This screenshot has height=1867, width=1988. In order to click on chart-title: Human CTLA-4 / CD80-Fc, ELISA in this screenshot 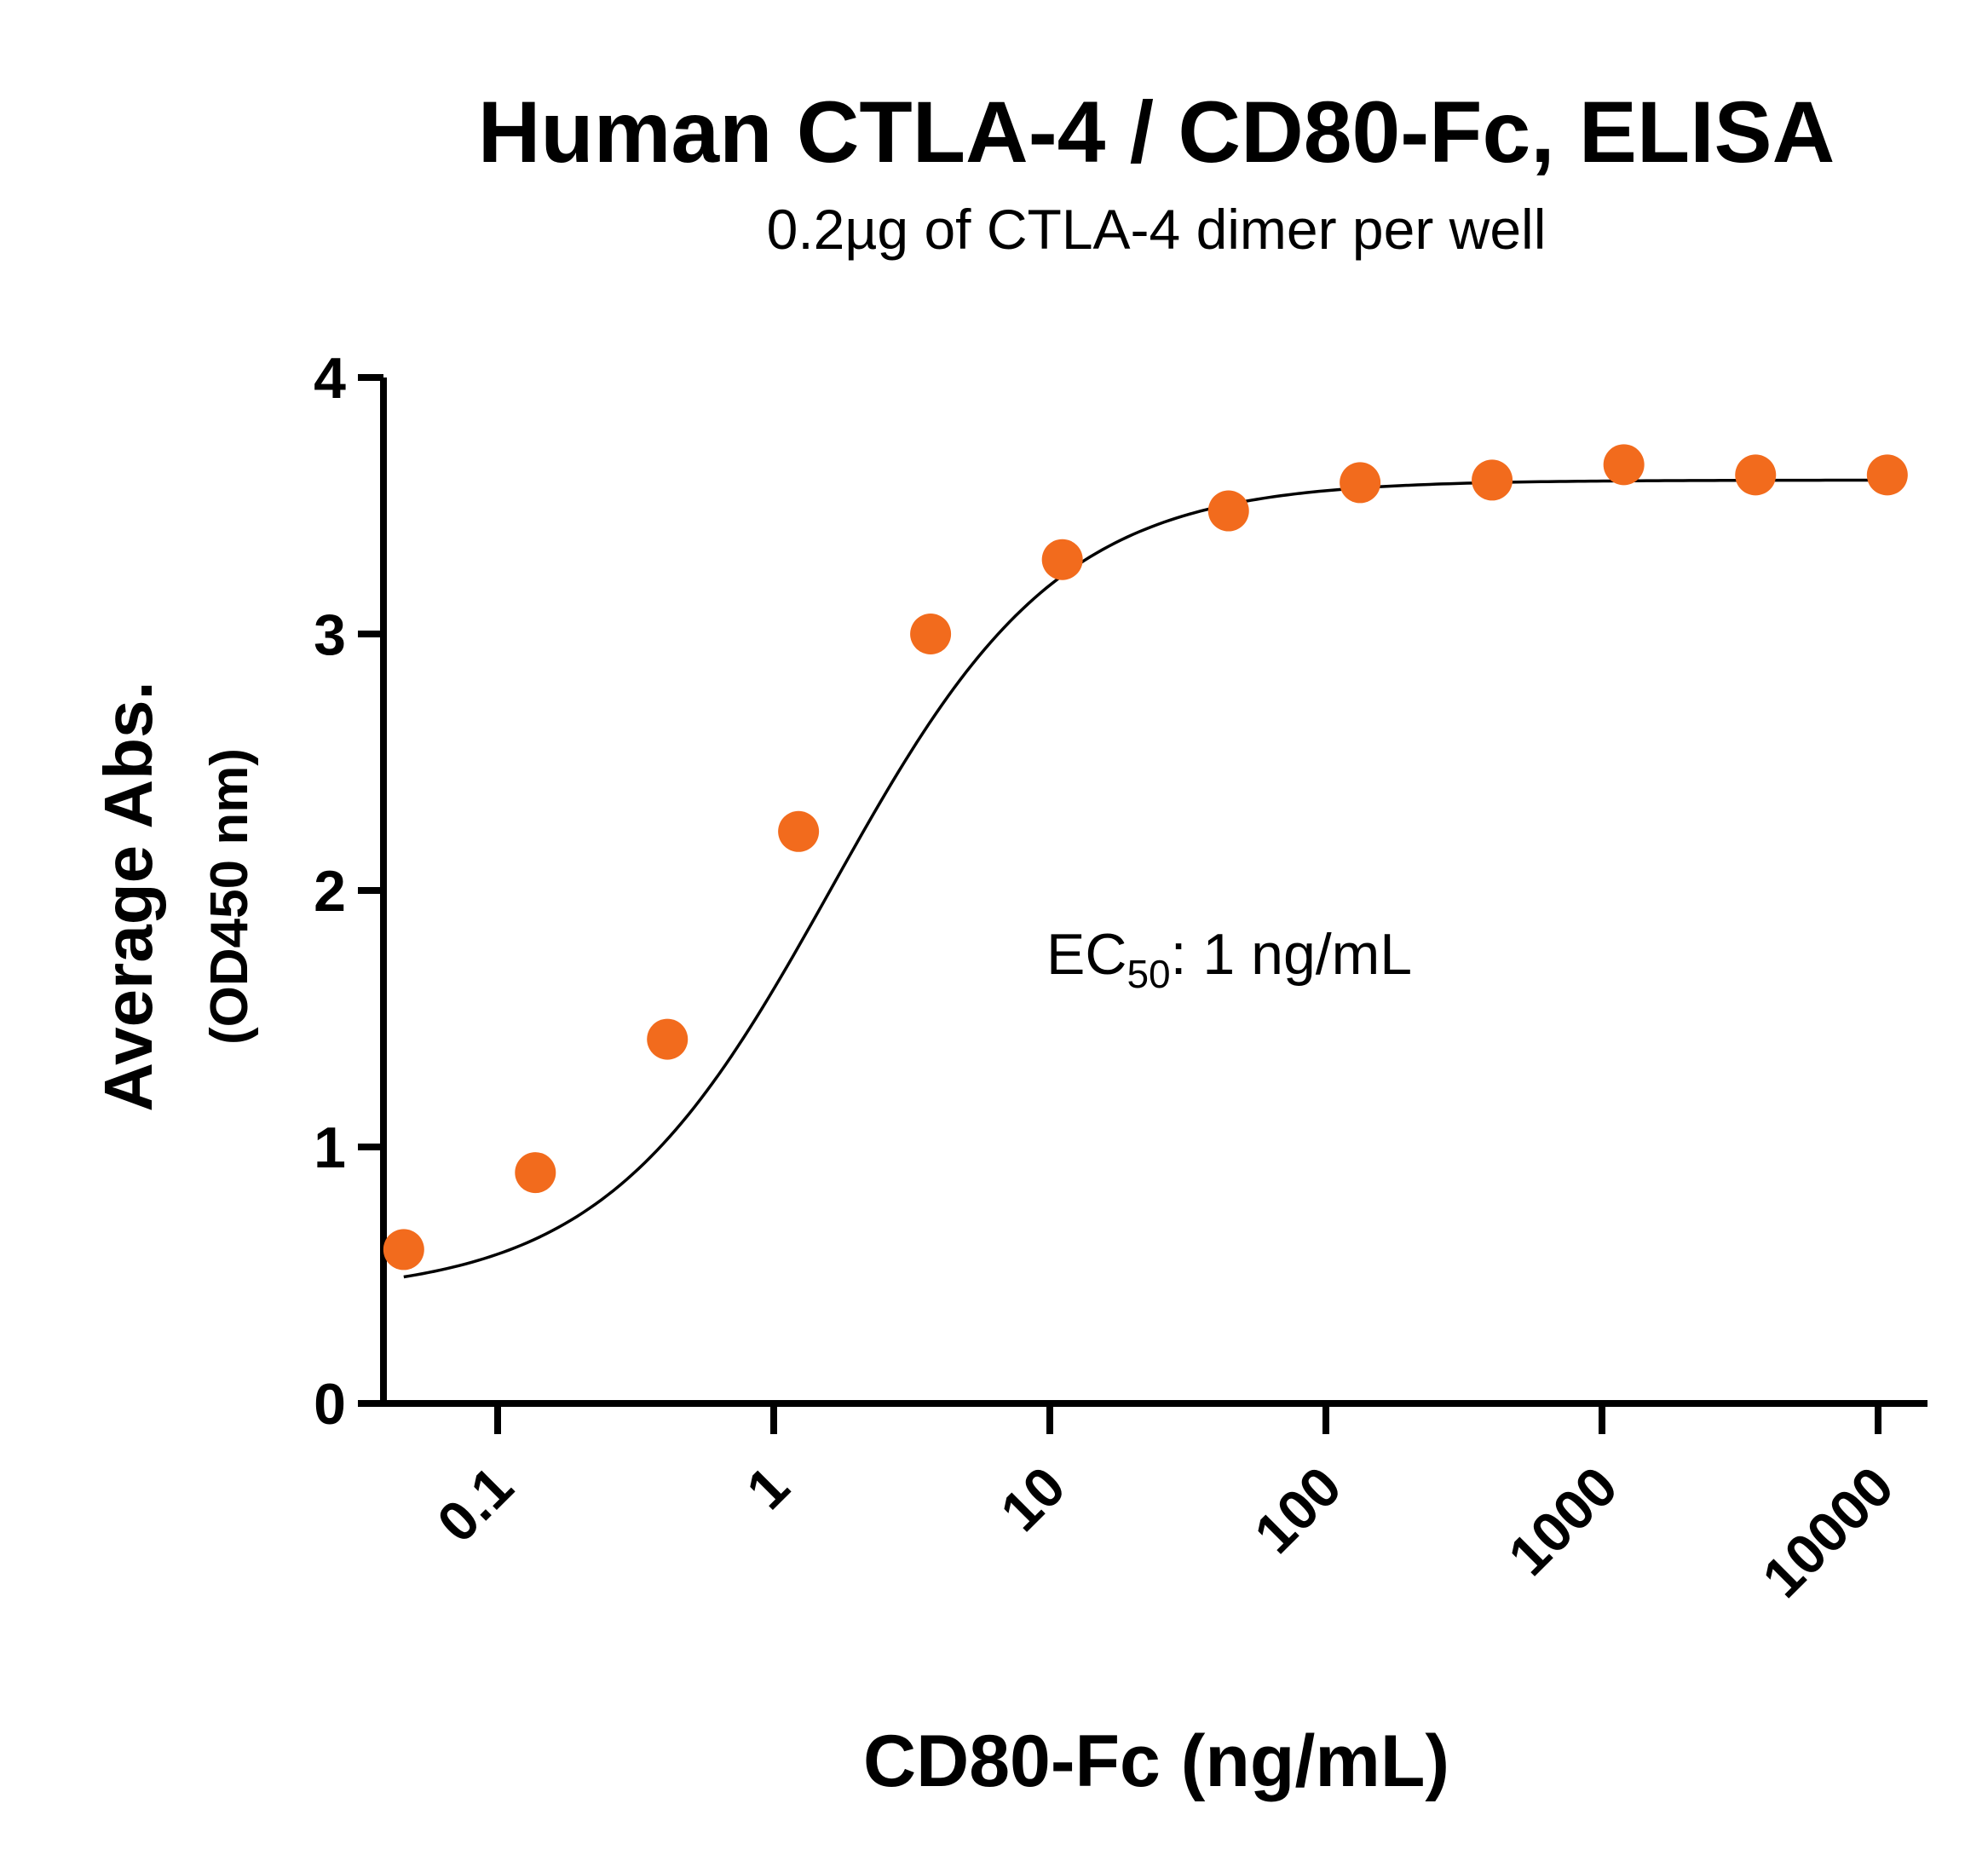, I will do `click(1156, 132)`.